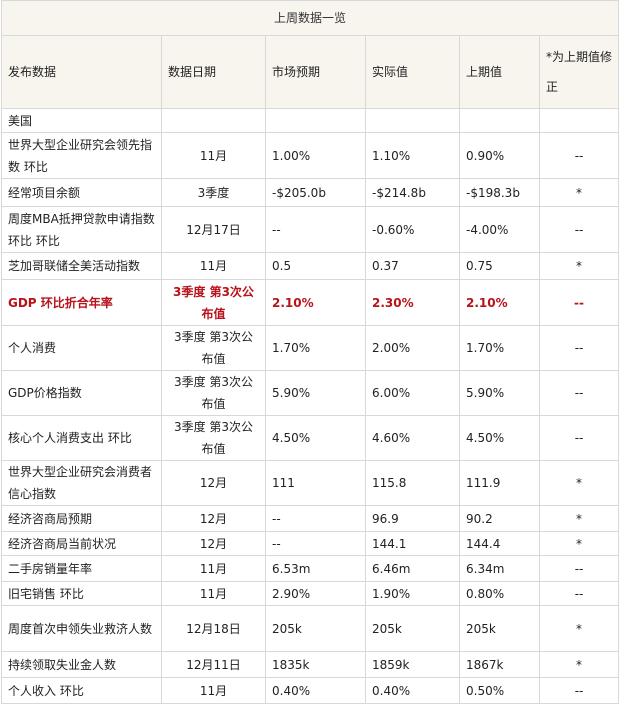 The height and width of the screenshot is (704, 619). I want to click on actual-cell: 1.90%, so click(412, 593).